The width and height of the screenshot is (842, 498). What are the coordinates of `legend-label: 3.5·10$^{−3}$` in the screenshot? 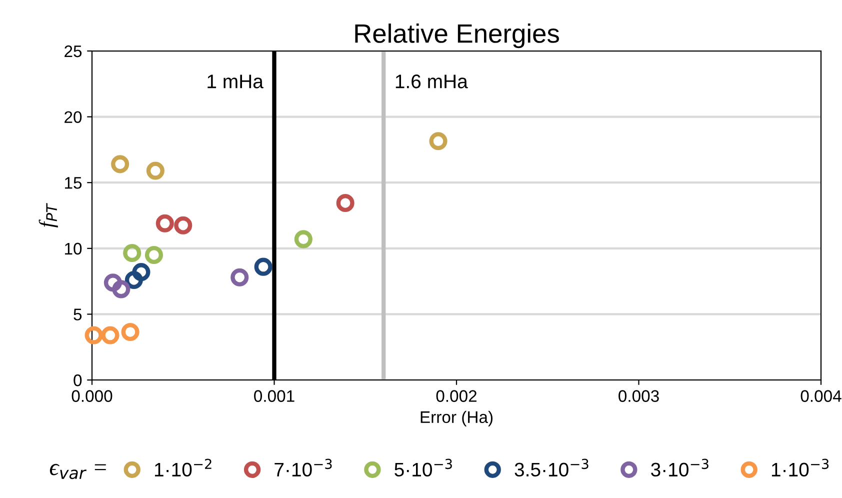 It's located at (551, 467).